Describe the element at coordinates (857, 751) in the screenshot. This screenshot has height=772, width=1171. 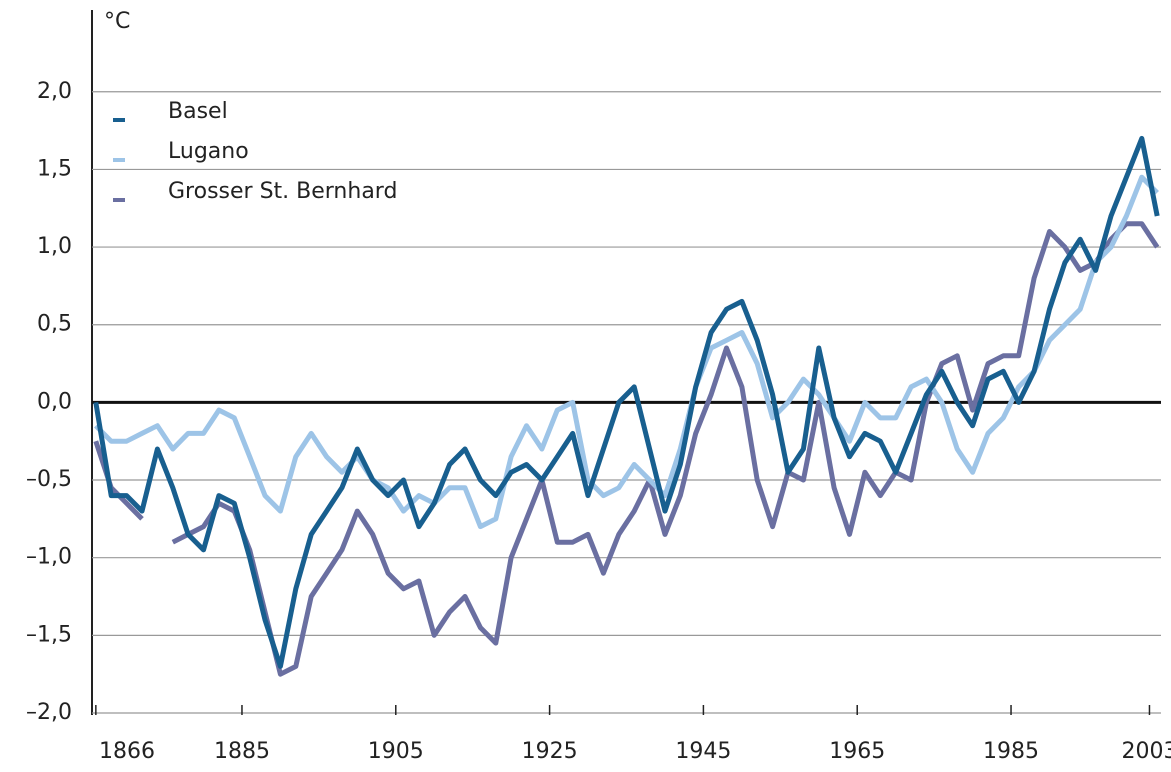
I see `x-tick-label: 1965` at that location.